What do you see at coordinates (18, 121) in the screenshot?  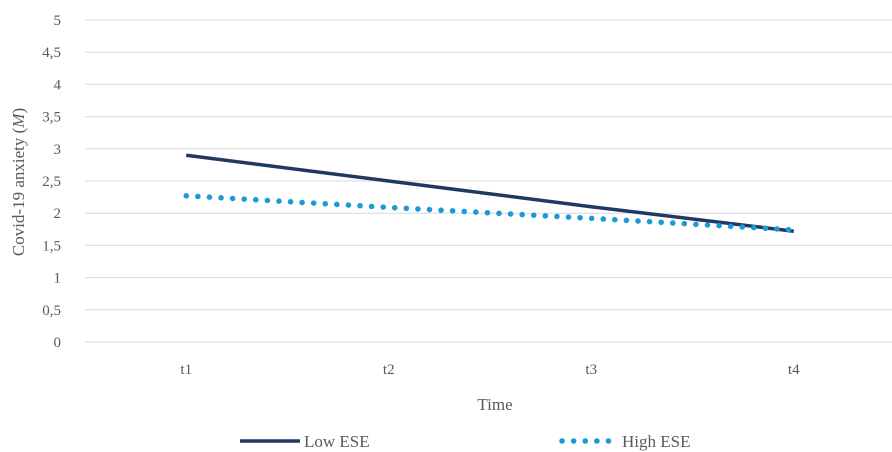 I see `y-axis-title-italic: M` at bounding box center [18, 121].